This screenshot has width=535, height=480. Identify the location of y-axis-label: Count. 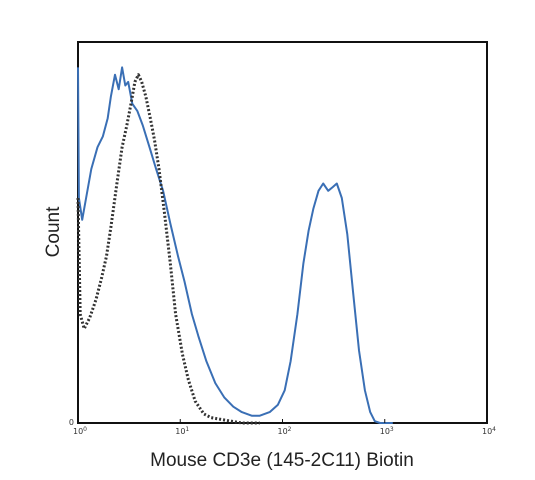
(53, 231).